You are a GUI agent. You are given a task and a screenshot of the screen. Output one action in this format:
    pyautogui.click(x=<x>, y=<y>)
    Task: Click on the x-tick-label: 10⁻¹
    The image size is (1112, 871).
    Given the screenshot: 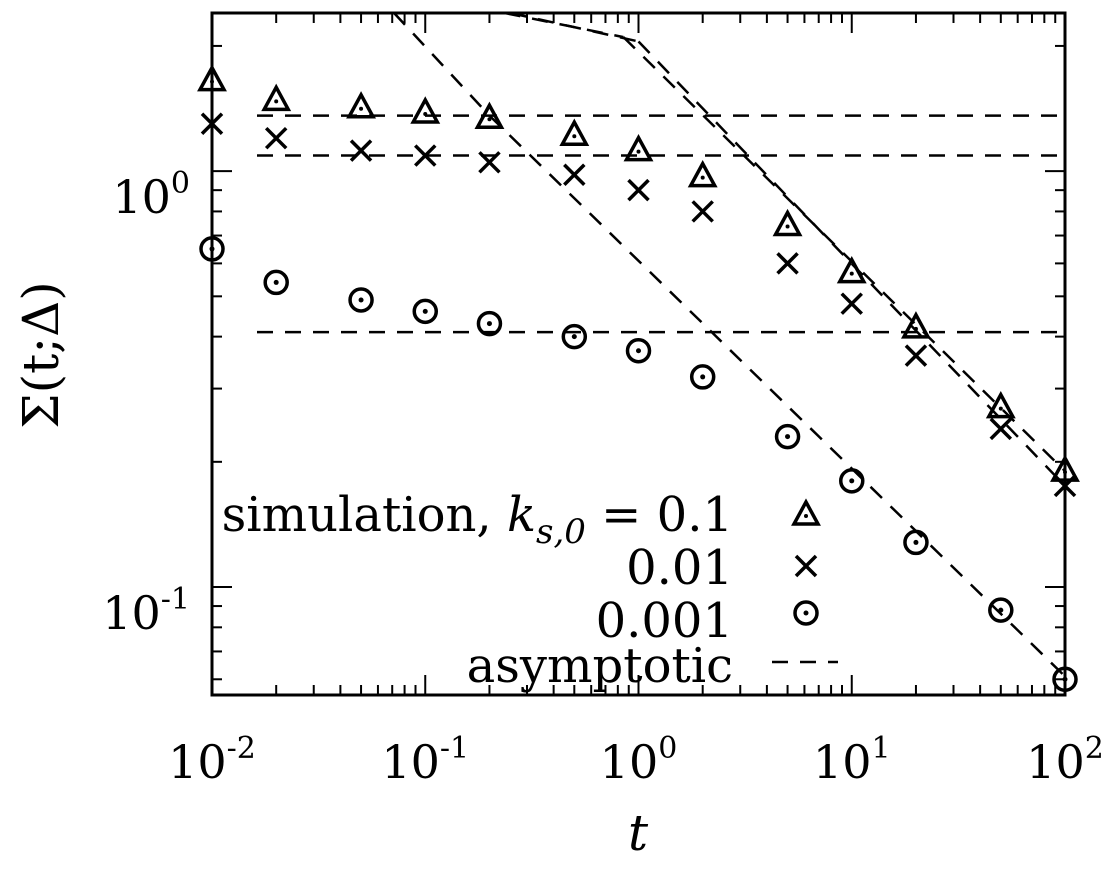 What is the action you would take?
    pyautogui.click(x=425, y=760)
    